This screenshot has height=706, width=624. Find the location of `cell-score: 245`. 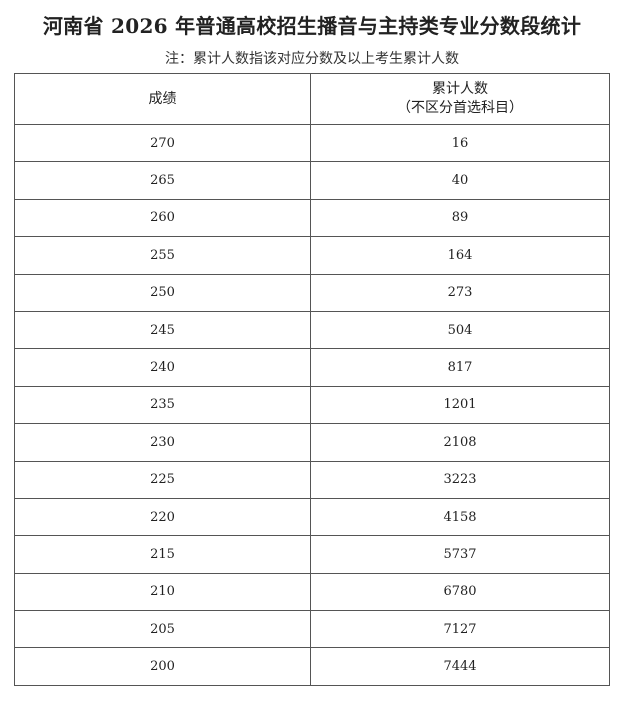

cell-score: 245 is located at coordinates (162, 330).